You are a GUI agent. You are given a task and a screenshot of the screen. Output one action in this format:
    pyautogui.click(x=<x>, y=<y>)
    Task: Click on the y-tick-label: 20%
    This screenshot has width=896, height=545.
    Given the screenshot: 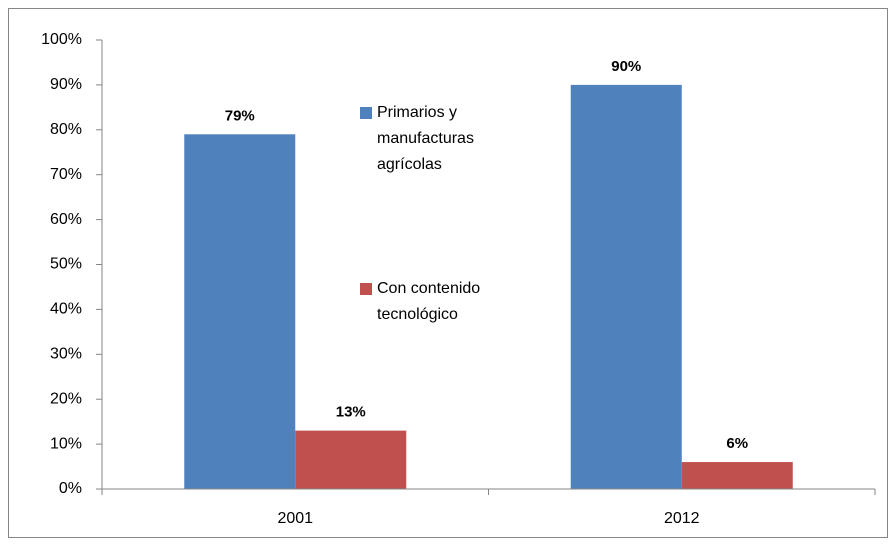 What is the action you would take?
    pyautogui.click(x=66, y=398)
    